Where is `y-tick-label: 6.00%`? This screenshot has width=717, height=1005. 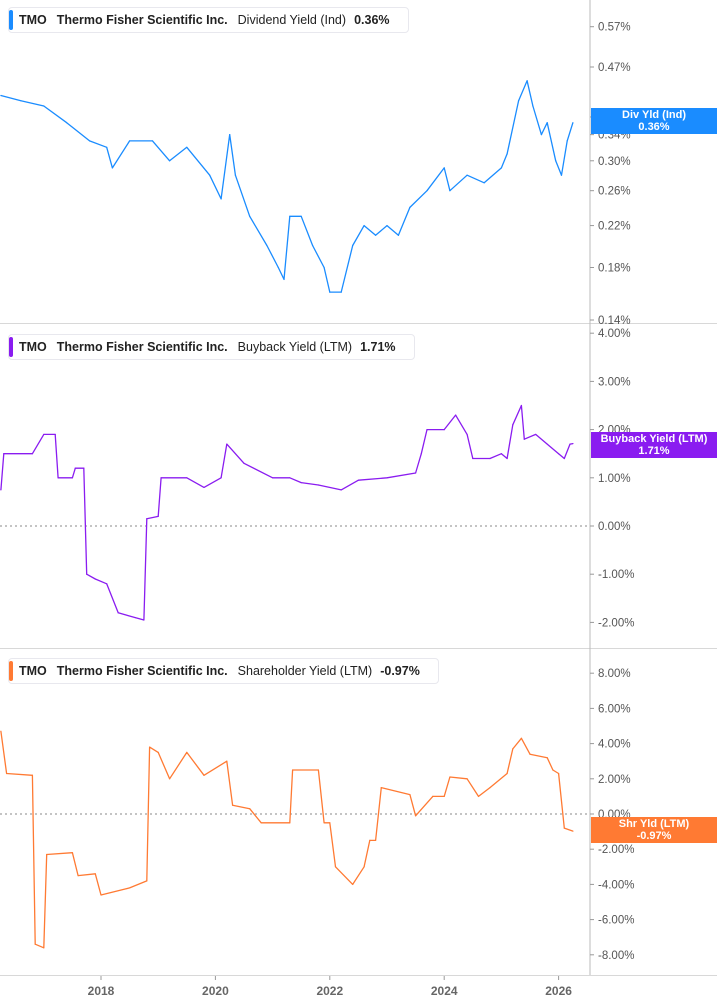 y-tick-label: 6.00% is located at coordinates (614, 709).